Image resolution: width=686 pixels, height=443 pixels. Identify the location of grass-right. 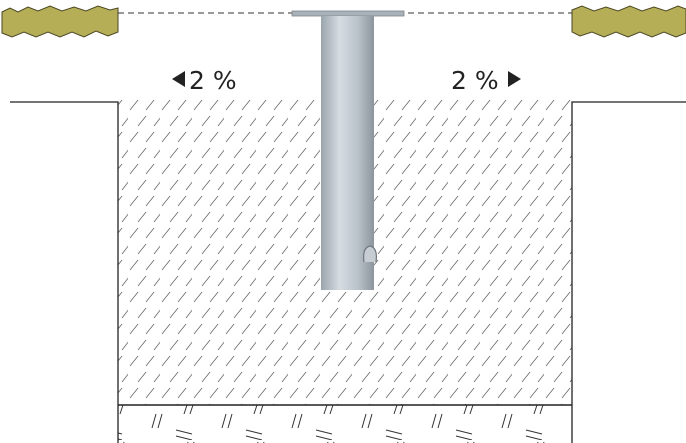
(628, 21).